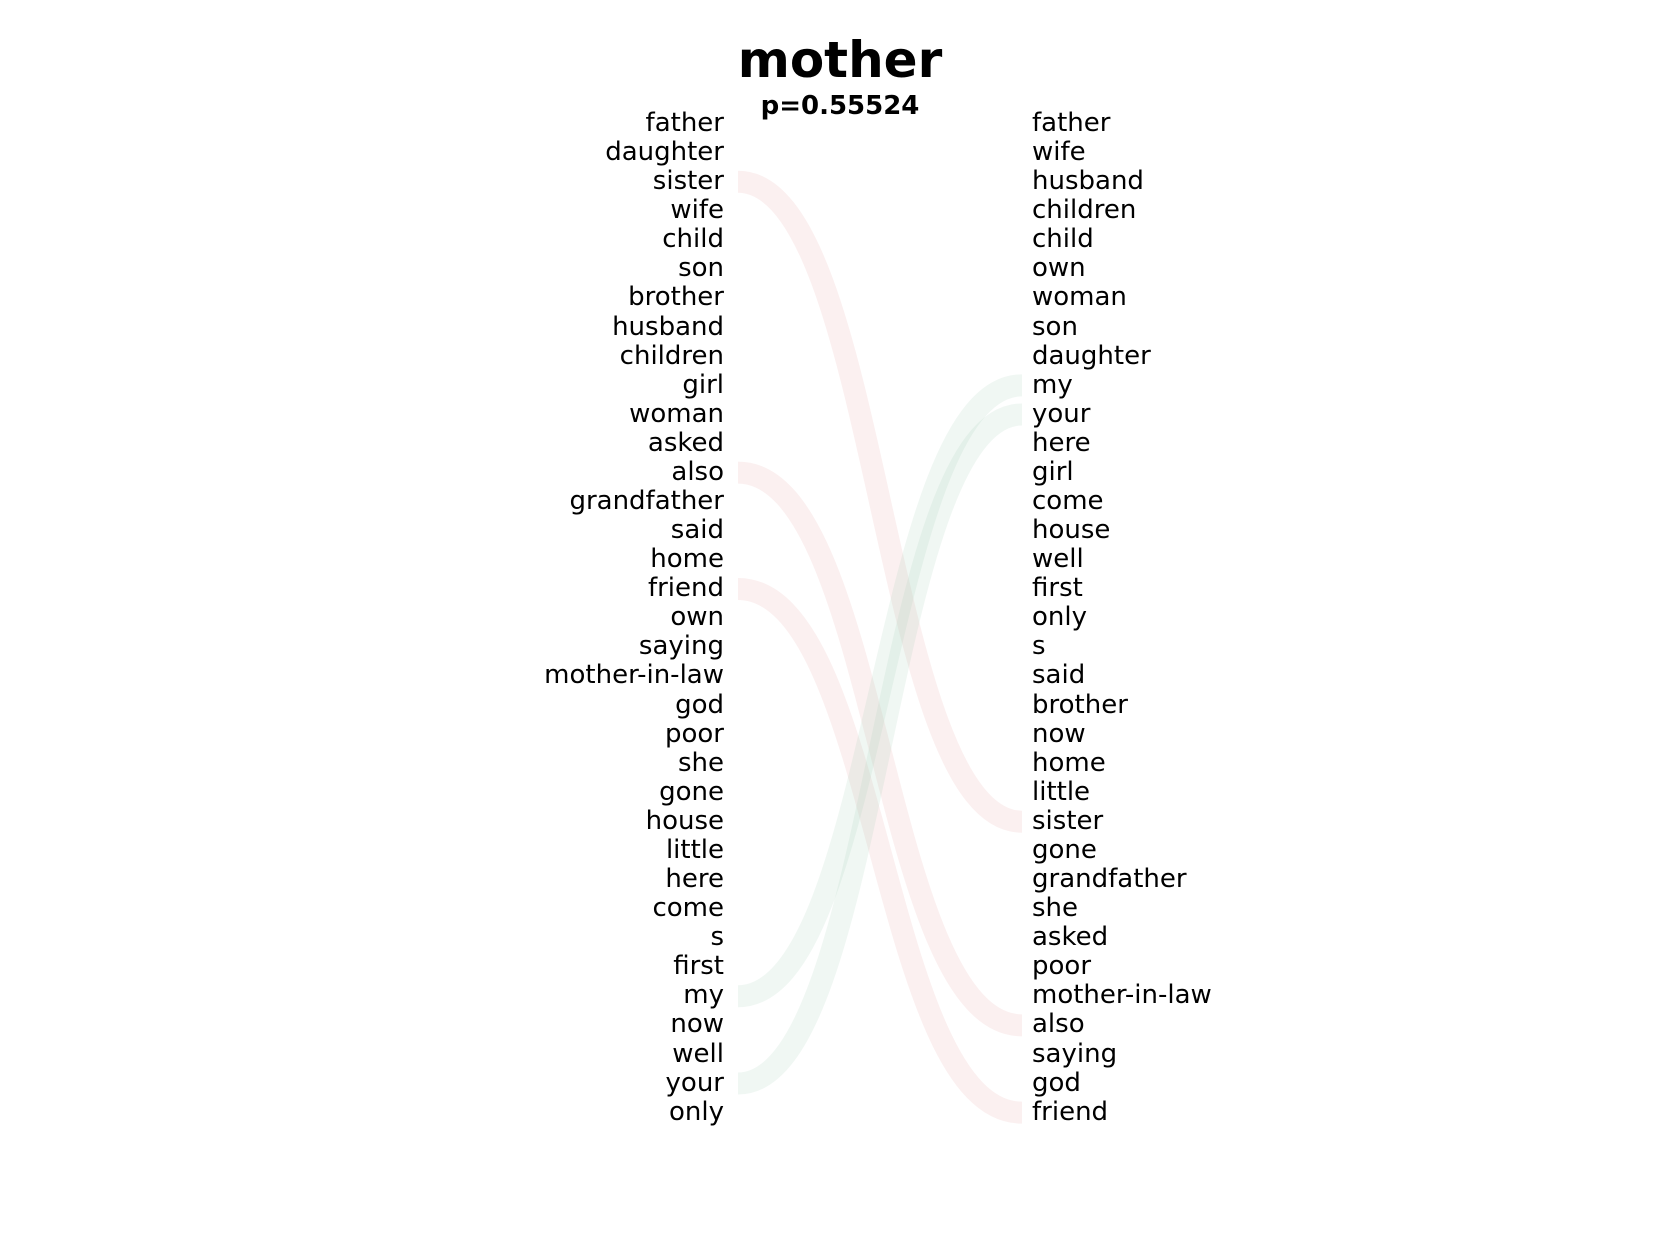 The width and height of the screenshot is (1680, 1260). What do you see at coordinates (676, 297) in the screenshot?
I see `left-word: brother` at bounding box center [676, 297].